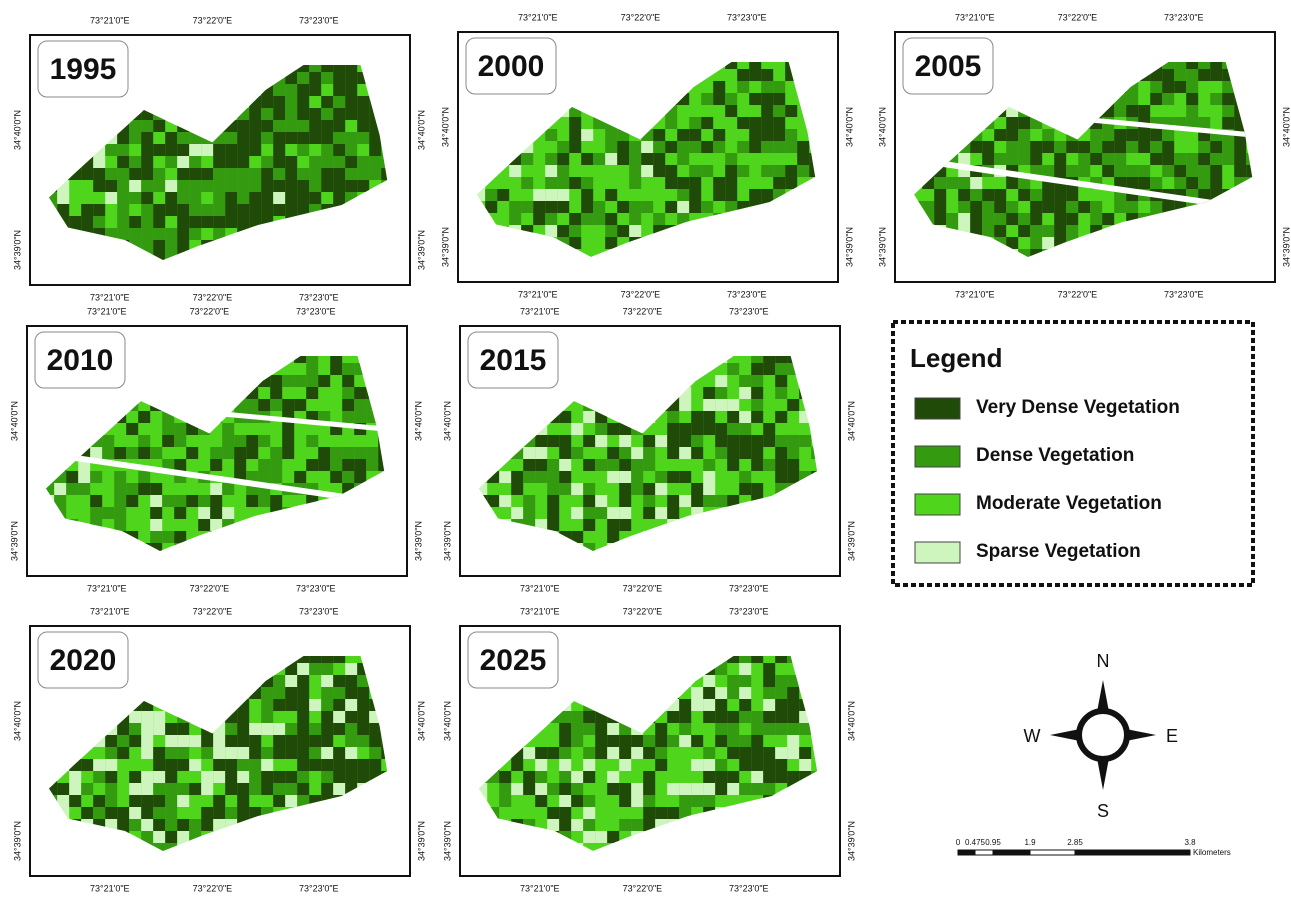 Image resolution: width=1291 pixels, height=905 pixels. What do you see at coordinates (1055, 455) in the screenshot?
I see `legend-label: Dense Vegetation` at bounding box center [1055, 455].